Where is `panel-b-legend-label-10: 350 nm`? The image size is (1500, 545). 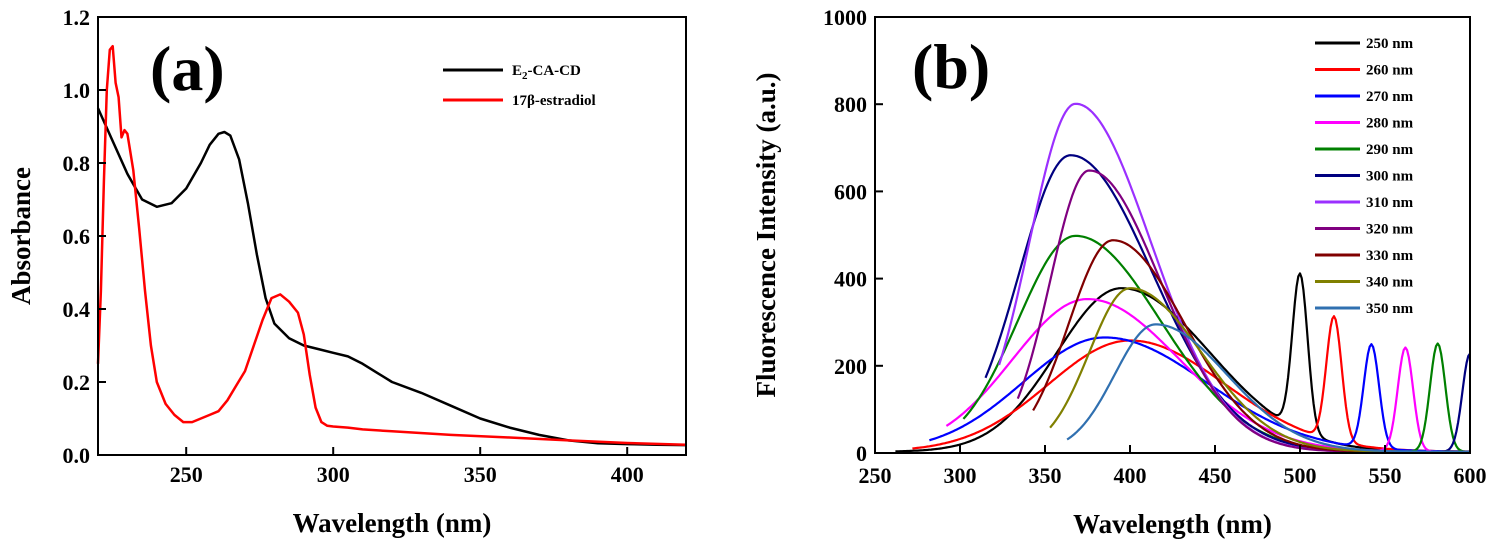 panel-b-legend-label-10: 350 nm is located at coordinates (1390, 309).